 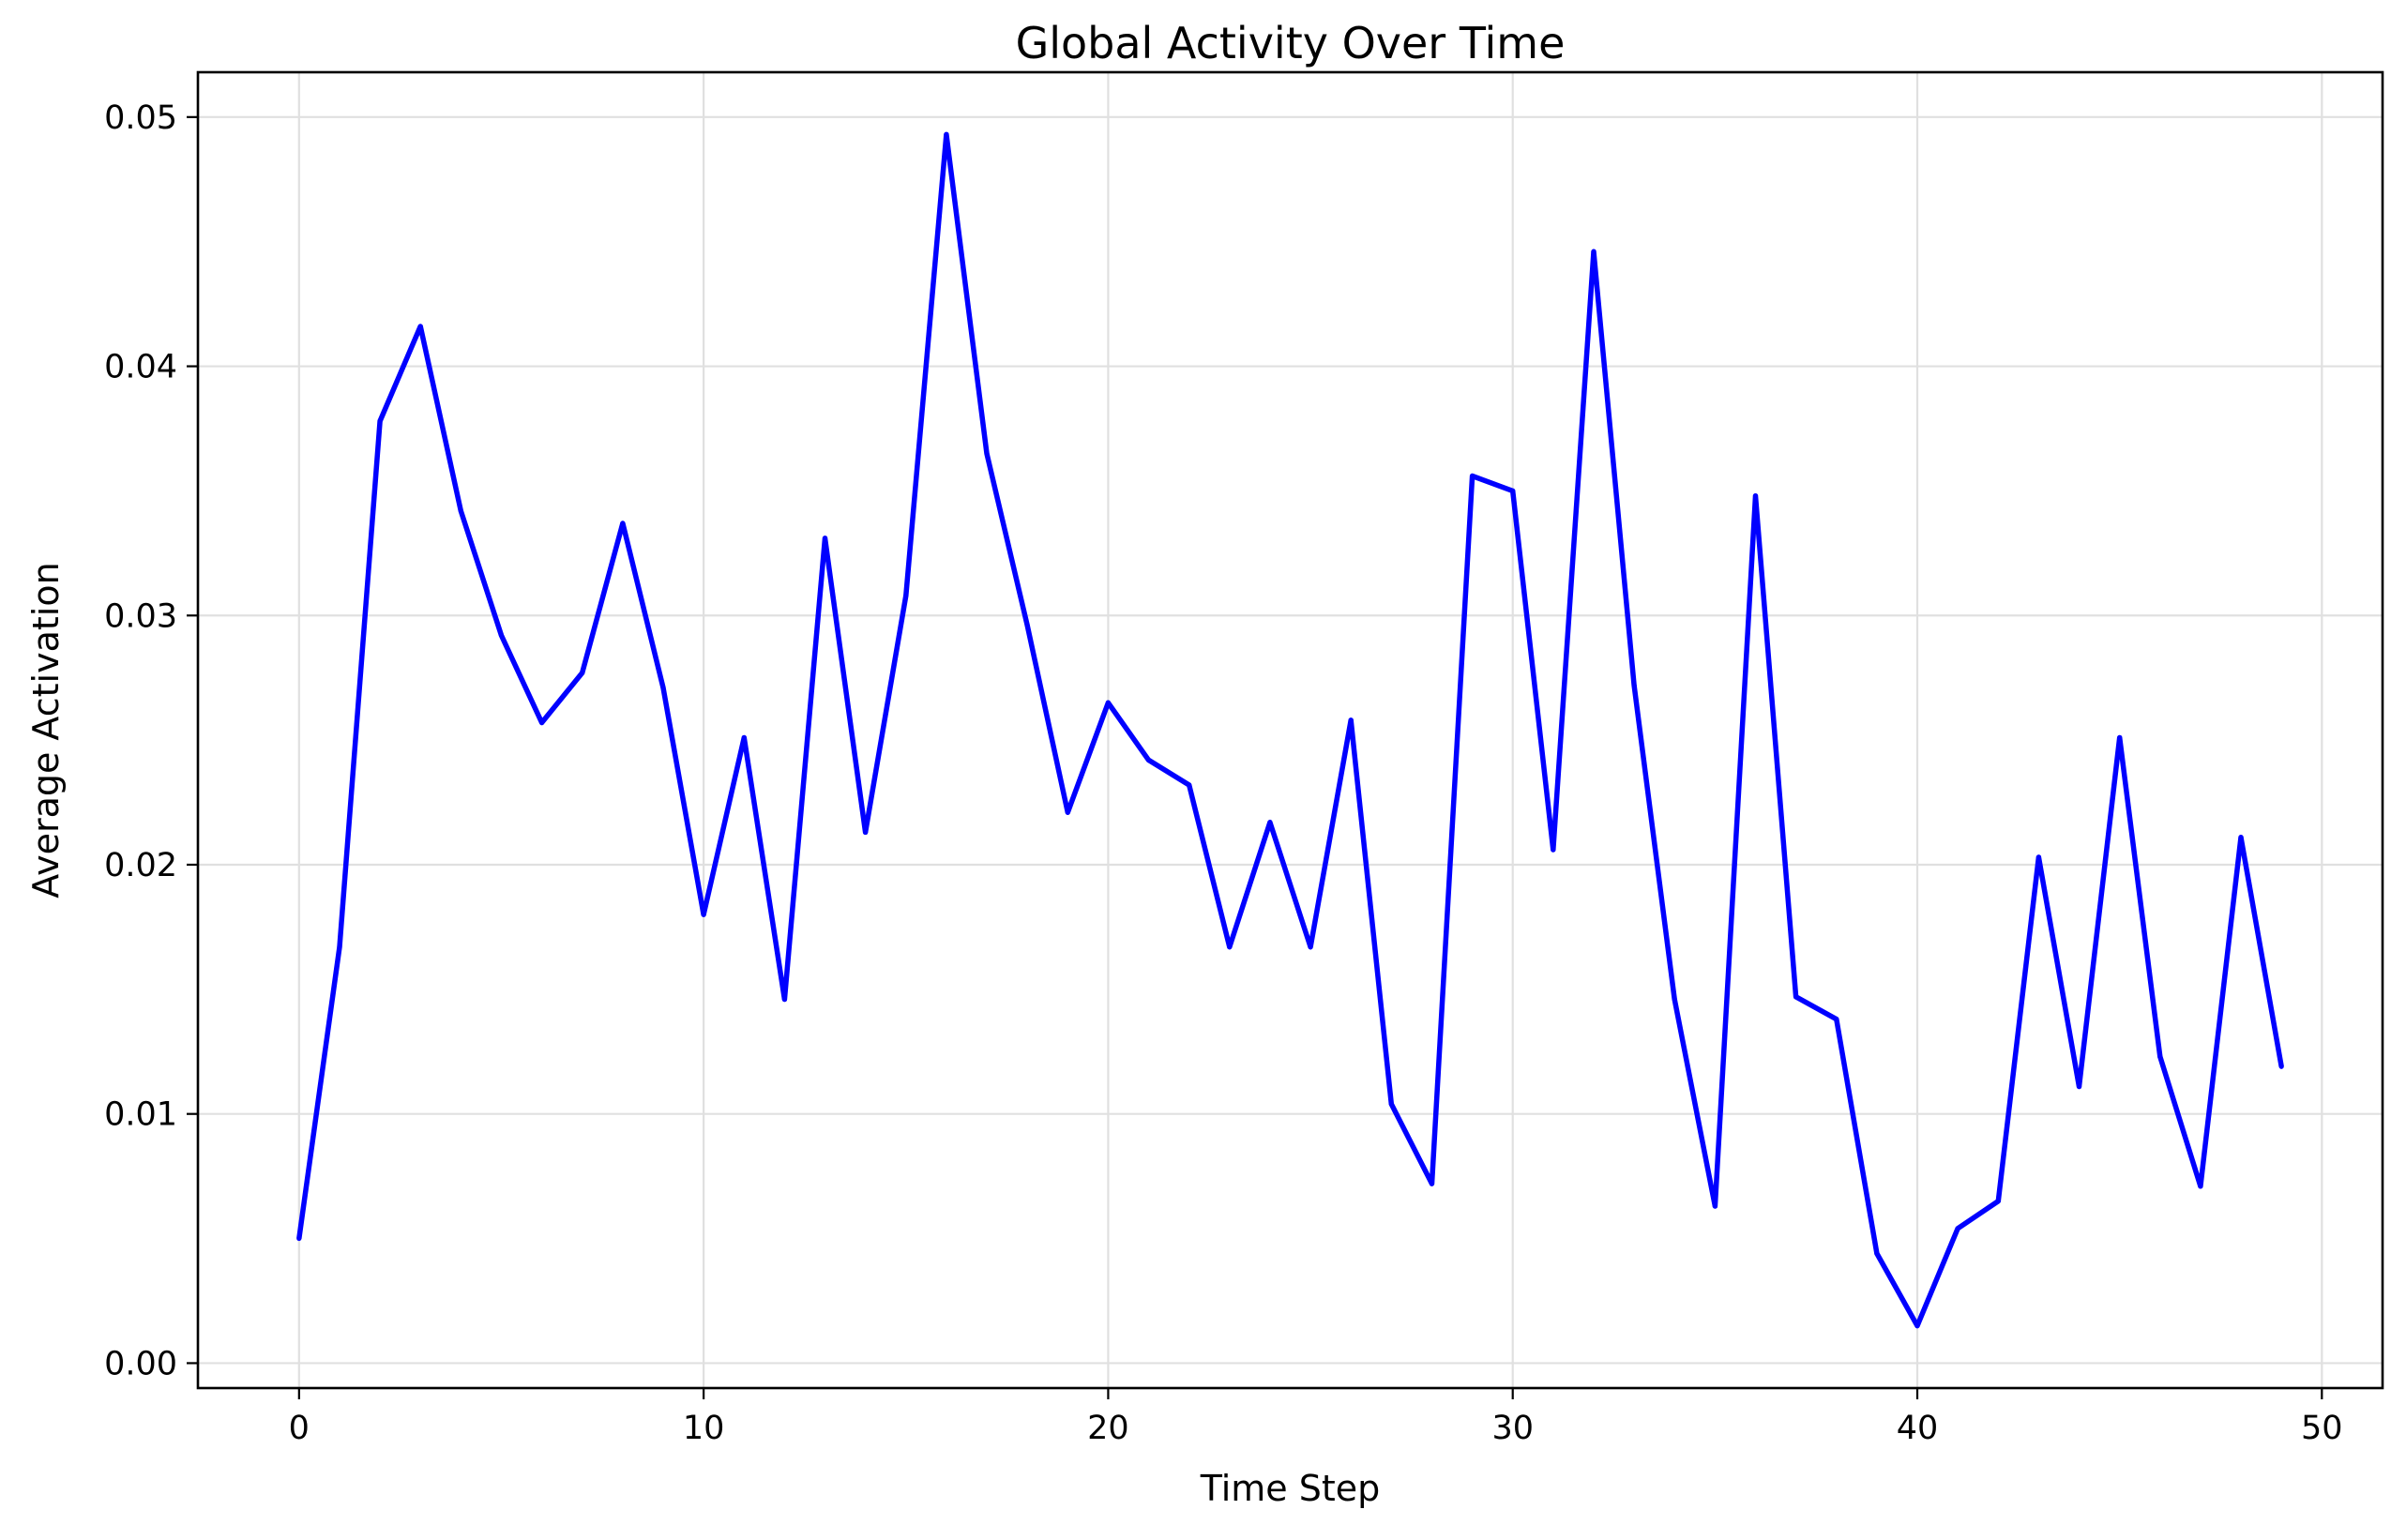 I want to click on y-tick-label-0: 0.00, so click(x=140, y=1363).